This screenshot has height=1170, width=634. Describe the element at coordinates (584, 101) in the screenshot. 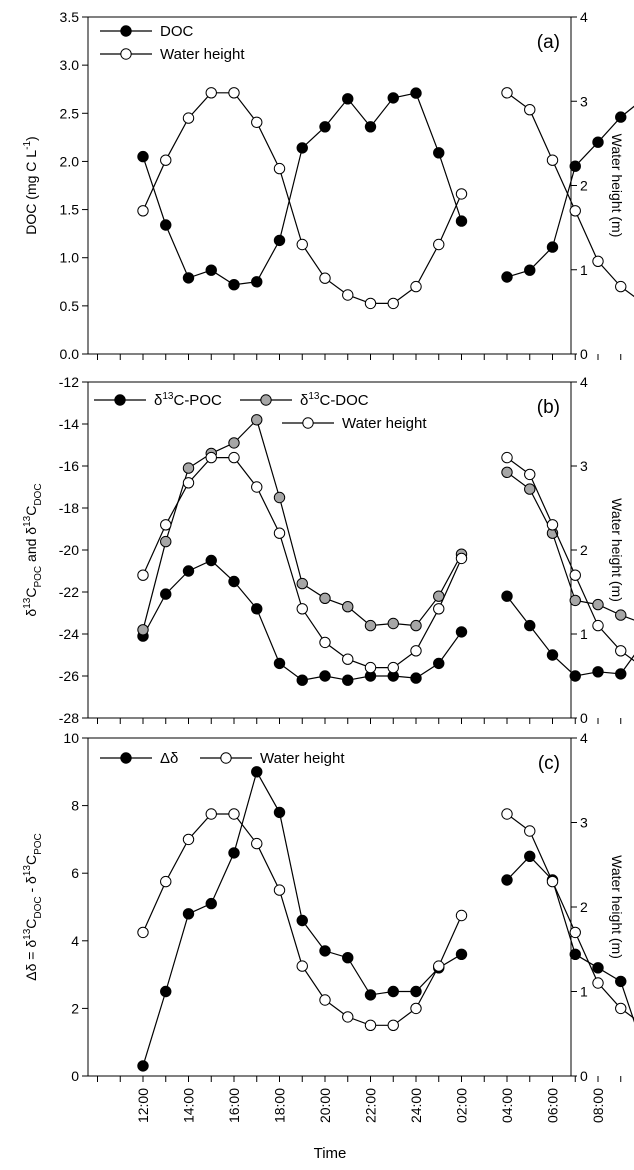

I see `y2-tick-label: 3` at that location.